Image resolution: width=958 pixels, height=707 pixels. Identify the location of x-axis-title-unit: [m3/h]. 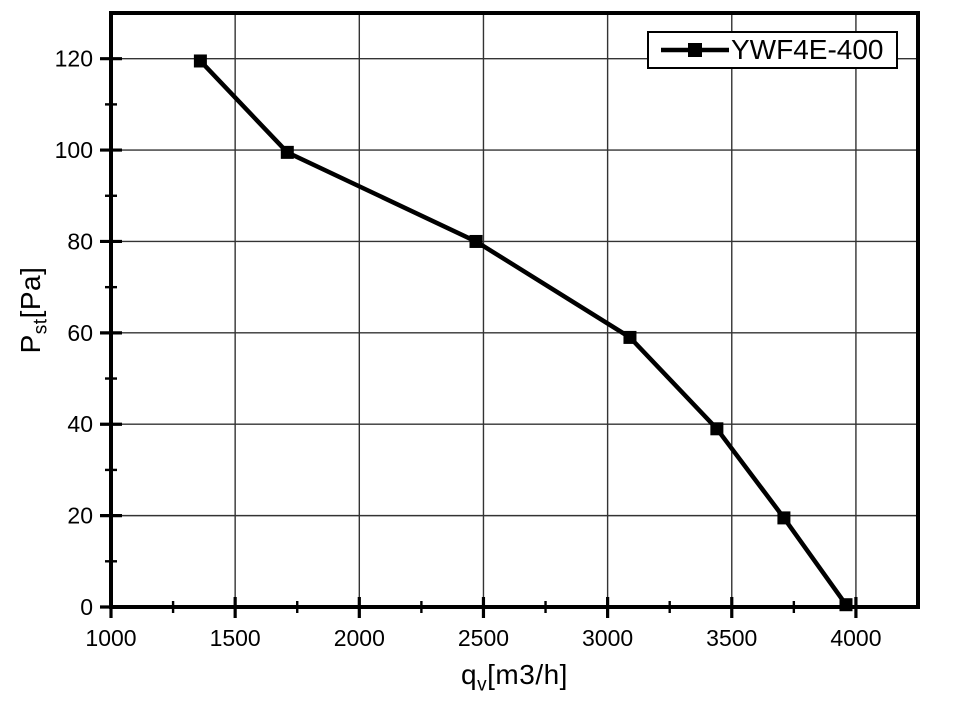
(527, 674).